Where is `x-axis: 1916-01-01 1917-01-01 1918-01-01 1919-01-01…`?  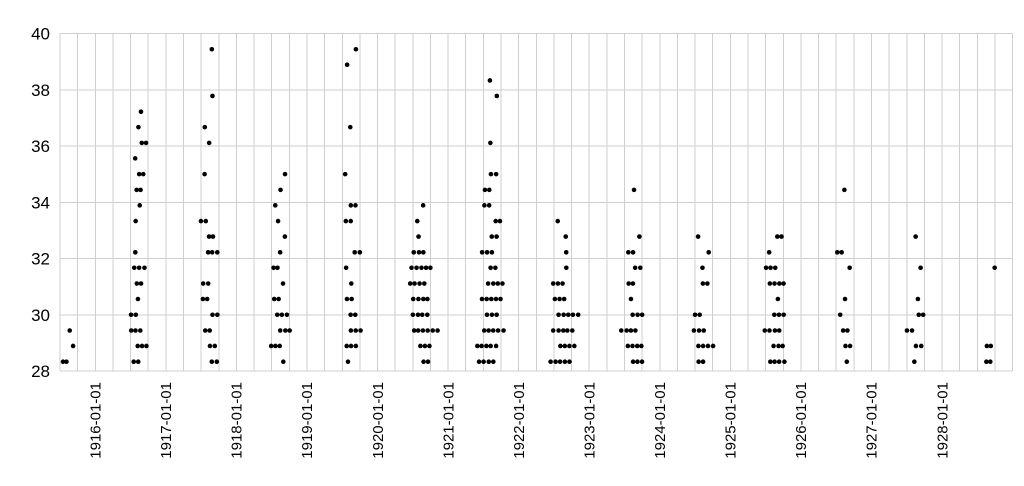 x-axis: 1916-01-01 1917-01-01 1918-01-01 1919-01-01… is located at coordinates (520, 420).